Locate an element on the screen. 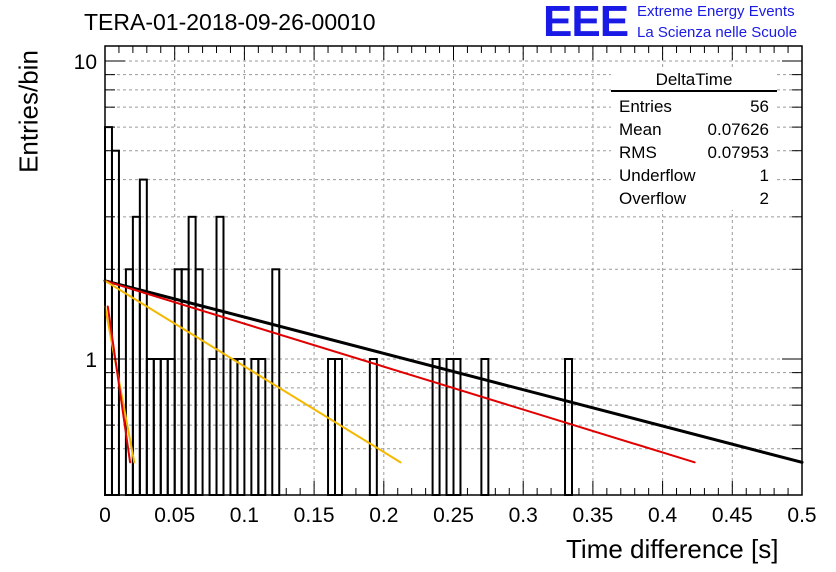 The height and width of the screenshot is (572, 836). stats-row-rms: RMS 0.07953 is located at coordinates (694, 152).